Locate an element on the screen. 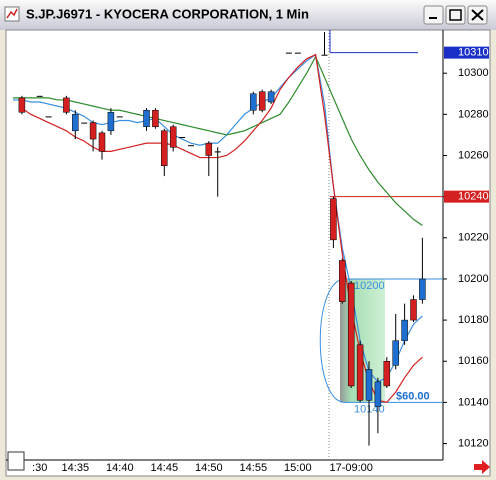 The width and height of the screenshot is (496, 480). corner-box is located at coordinates (16, 461).